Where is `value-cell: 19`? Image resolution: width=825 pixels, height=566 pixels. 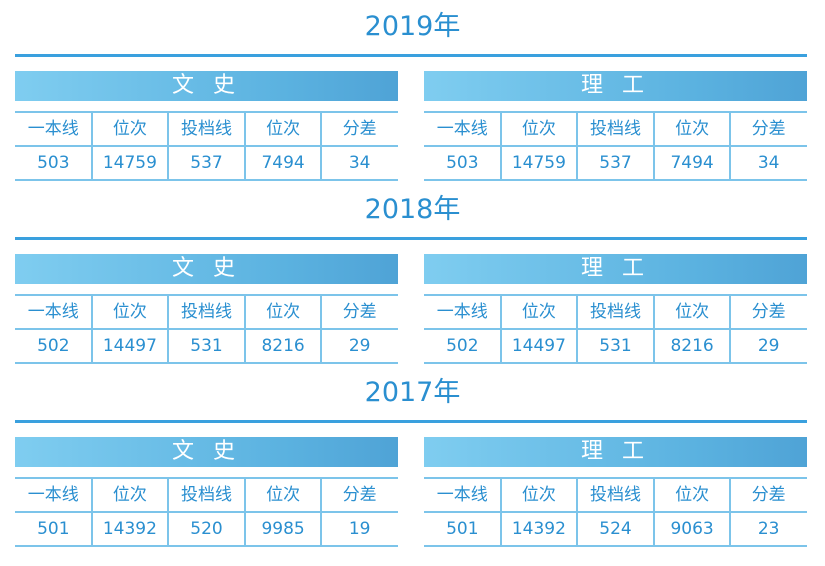 value-cell: 19 is located at coordinates (359, 529).